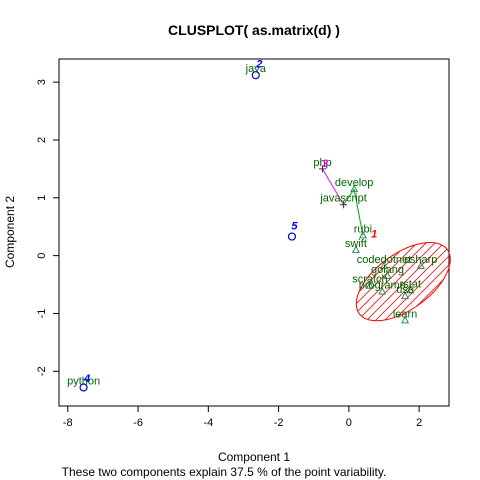  Describe the element at coordinates (374, 235) in the screenshot. I see `cluster-id-1: 1` at that location.